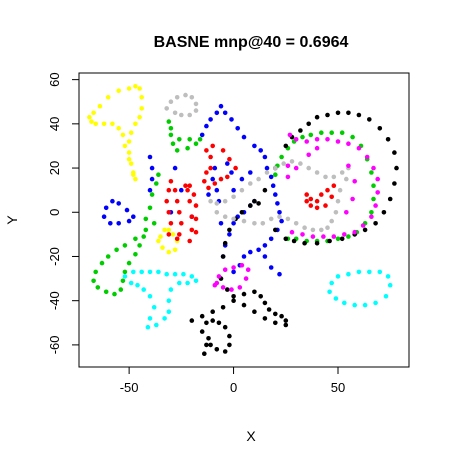 The width and height of the screenshot is (465, 465). I want to click on y-tick-label: 0, so click(54, 212).